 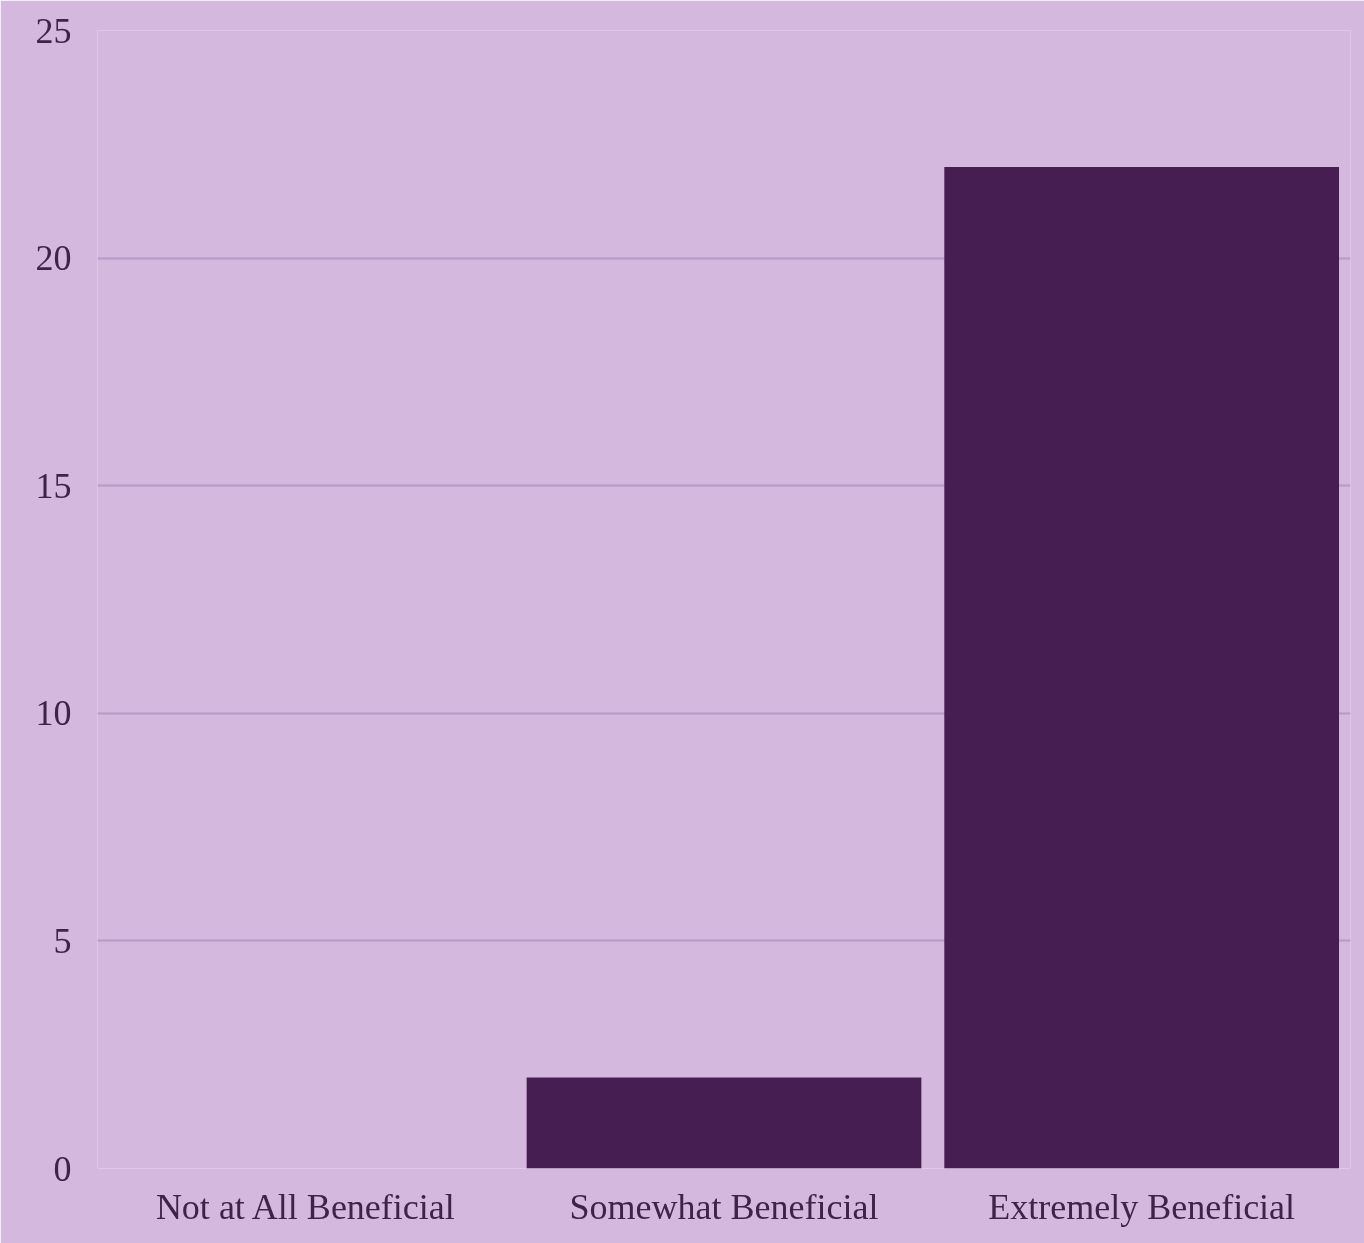 What do you see at coordinates (62, 1168) in the screenshot?
I see `y-tick-label: 0` at bounding box center [62, 1168].